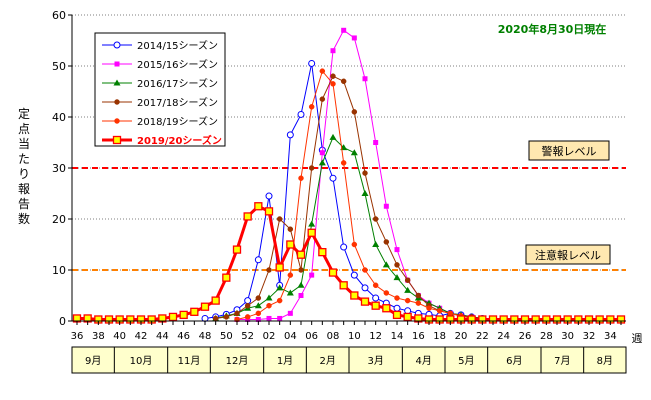  What do you see at coordinates (59, 15) in the screenshot?
I see `y-tick-label: 60` at bounding box center [59, 15].